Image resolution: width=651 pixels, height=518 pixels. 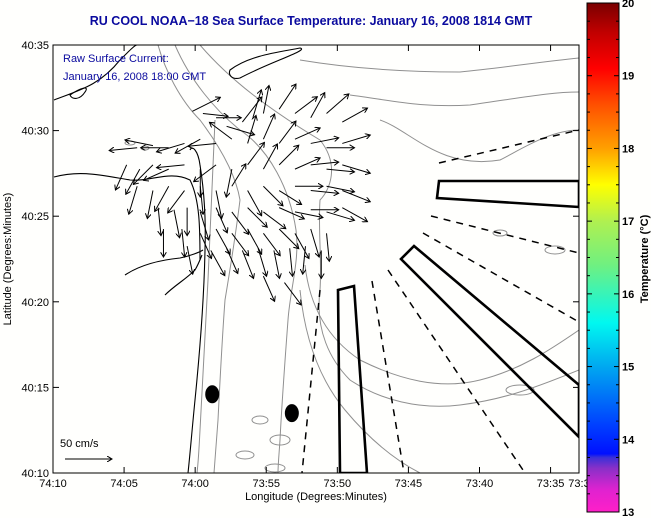 I want to click on y-tick-label: 40:15, so click(x=35, y=388).